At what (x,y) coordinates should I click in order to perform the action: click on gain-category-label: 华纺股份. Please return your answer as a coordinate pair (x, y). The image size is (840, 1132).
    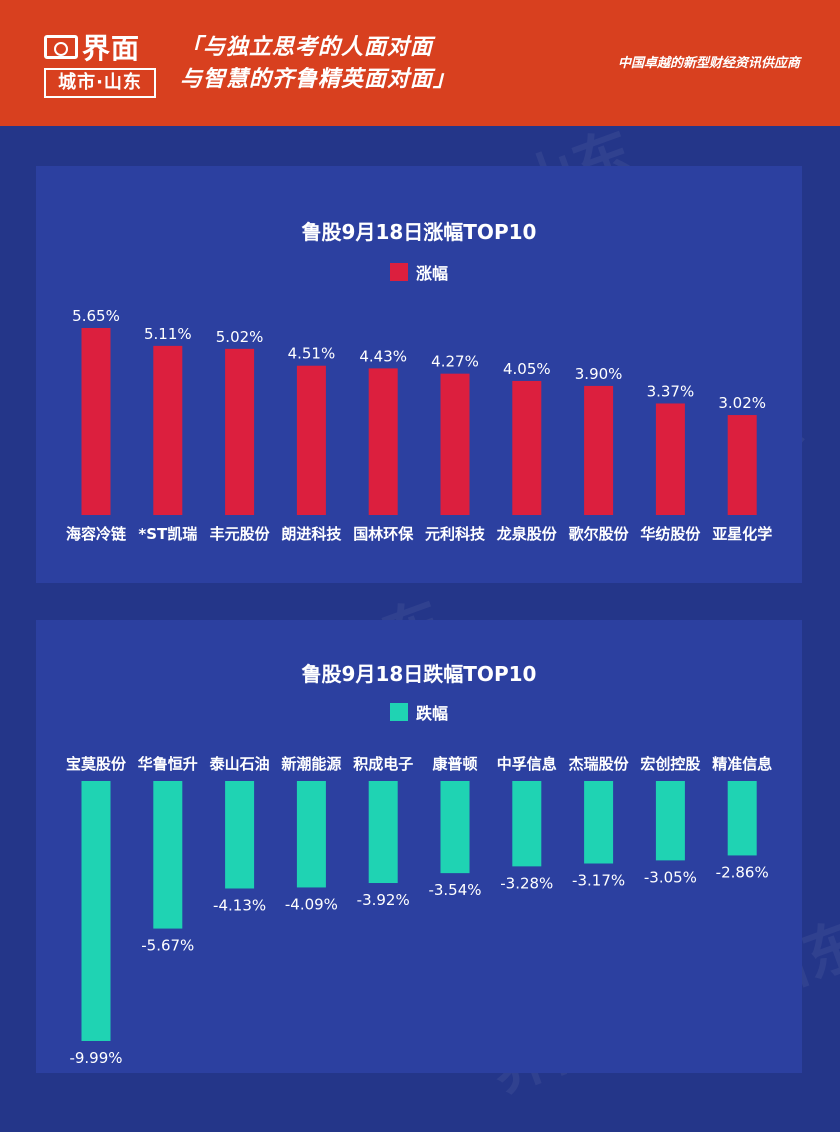
    Looking at the image, I should click on (670, 534).